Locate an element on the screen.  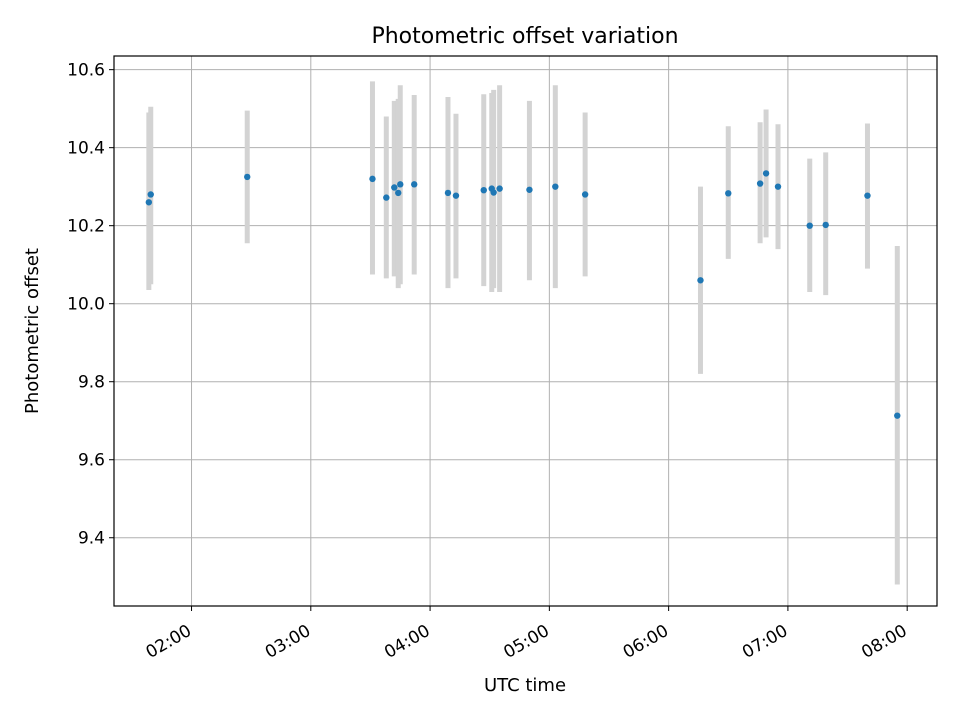
y-tick-label: 9.4 is located at coordinates (91, 539).